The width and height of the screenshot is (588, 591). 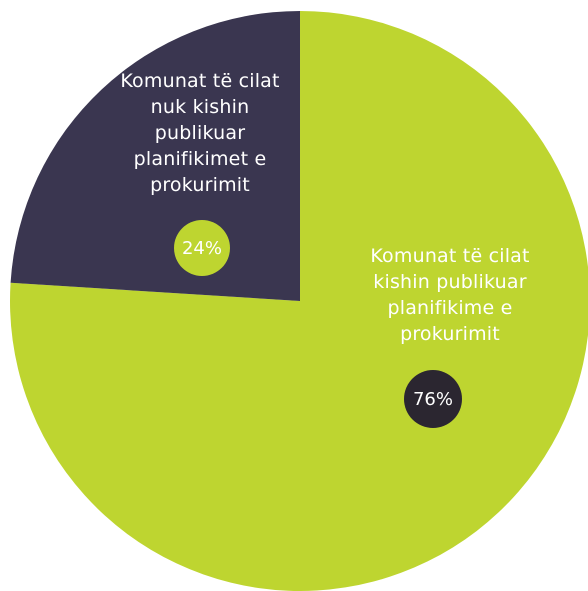 What do you see at coordinates (433, 399) in the screenshot?
I see `slice-value-badge-published: 76%` at bounding box center [433, 399].